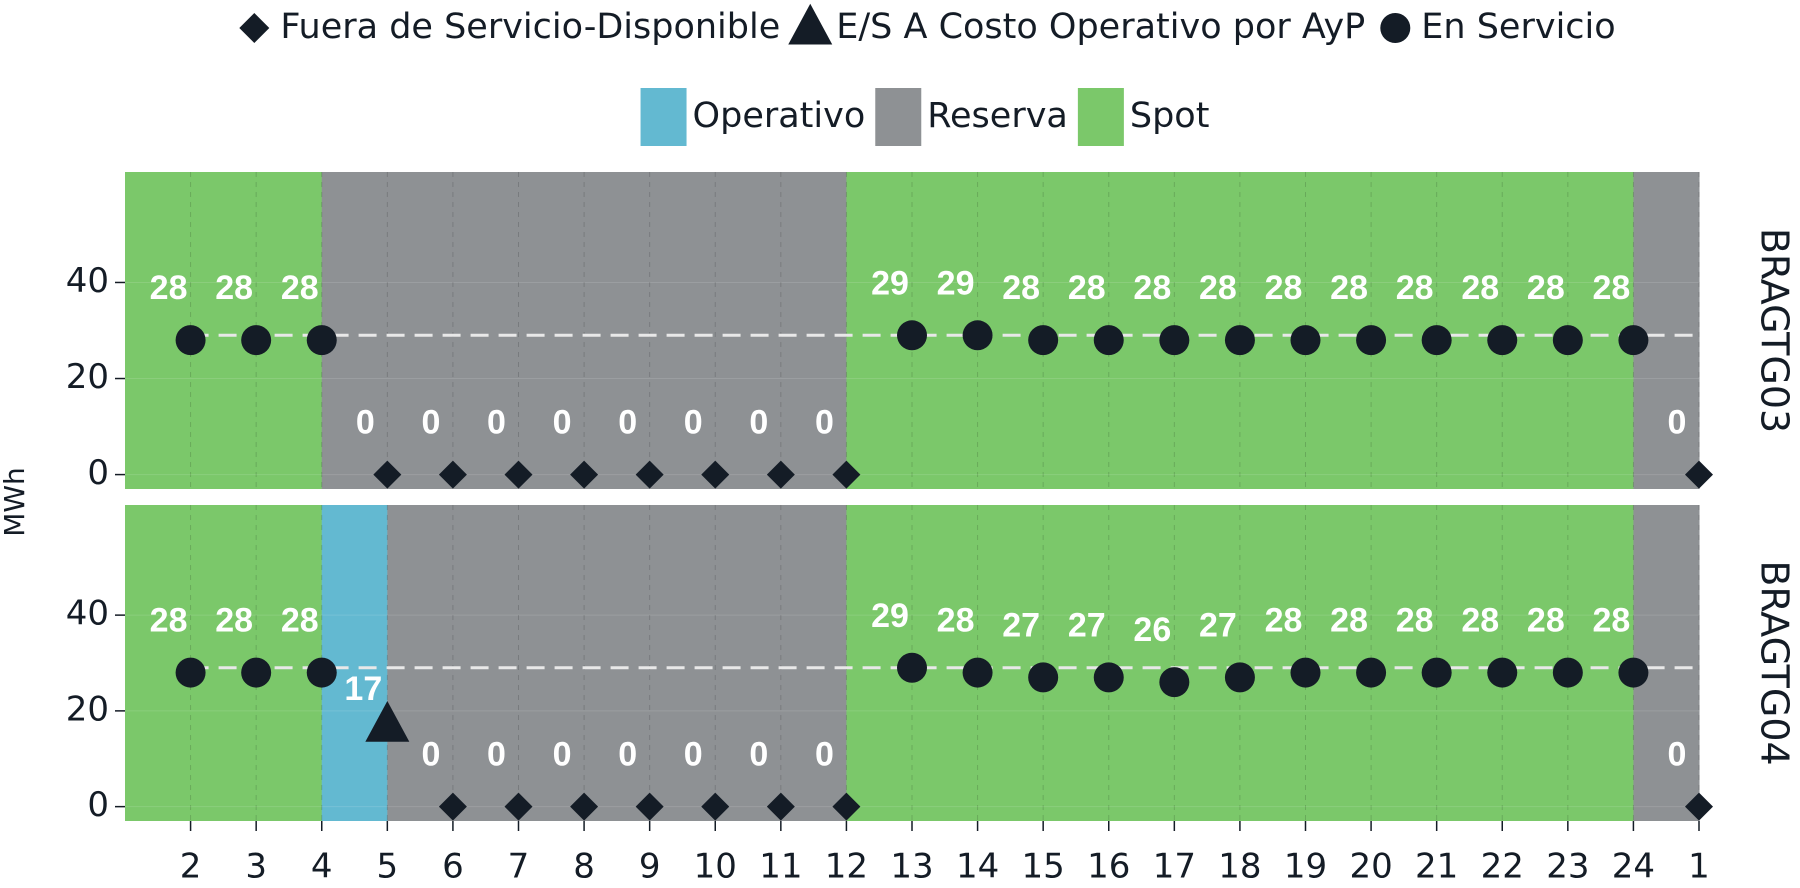 The width and height of the screenshot is (1800, 888). Describe the element at coordinates (530, 27) in the screenshot. I see `legend-label: Fuera de Servicio-Disponible` at that location.